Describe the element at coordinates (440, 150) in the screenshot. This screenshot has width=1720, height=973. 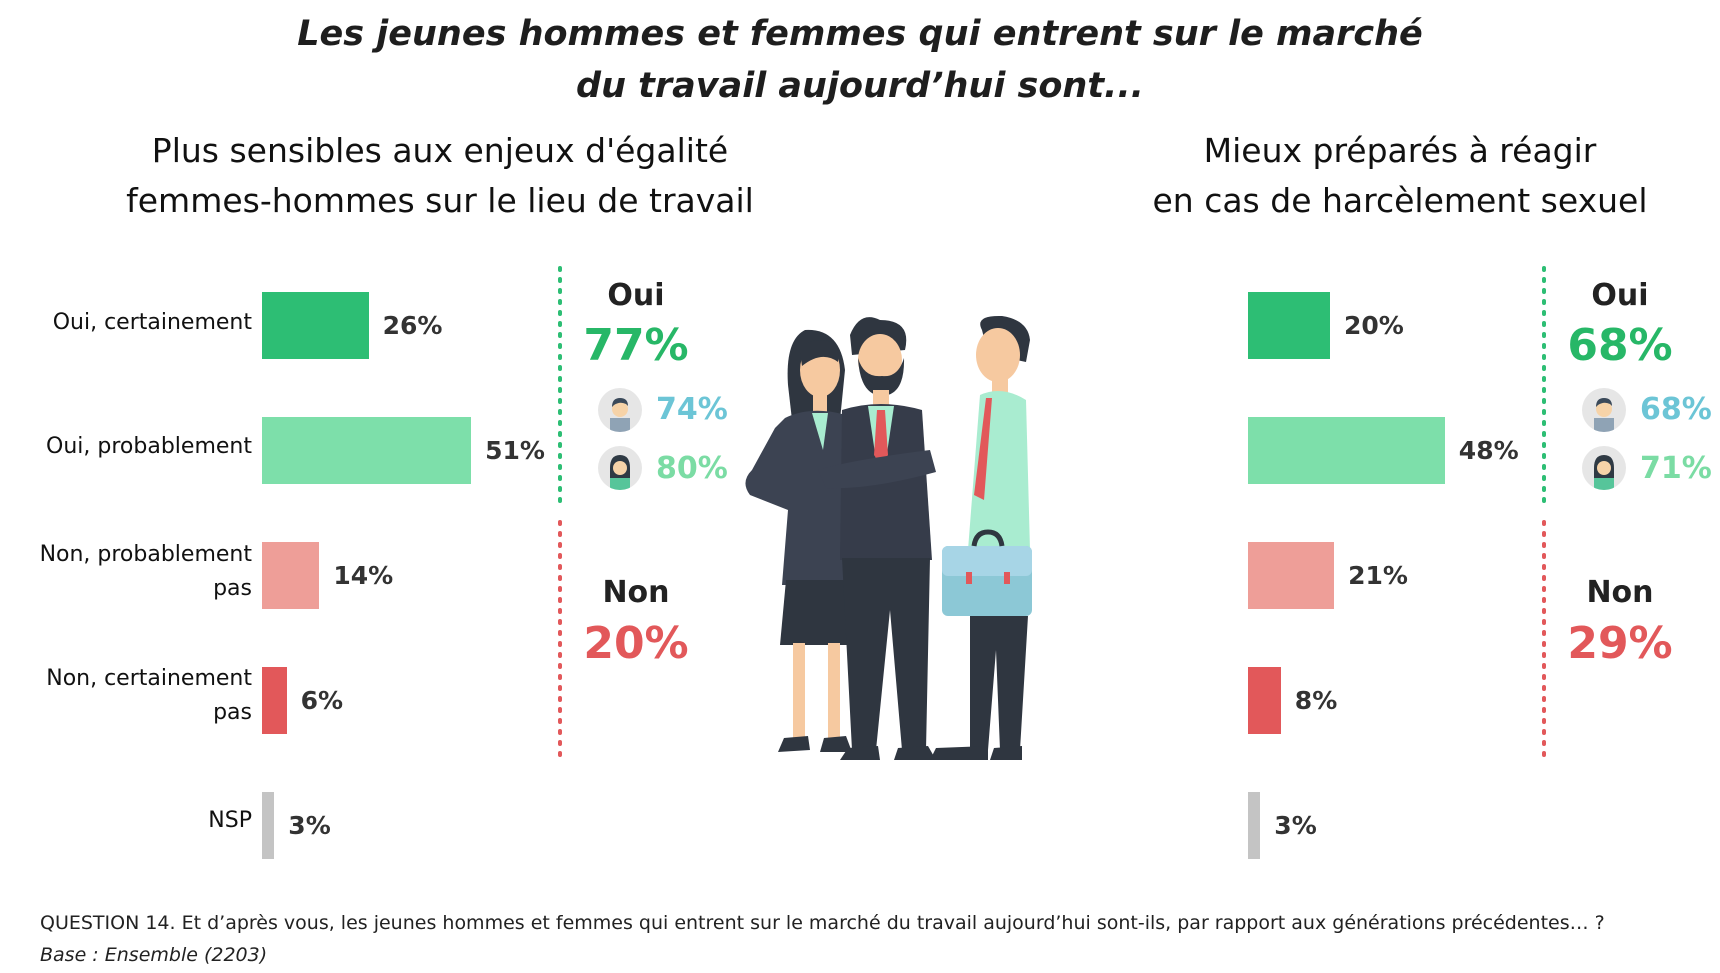
I see `left-chart-title-line1: Plus sensibles aux enjeux d'égalité` at that location.